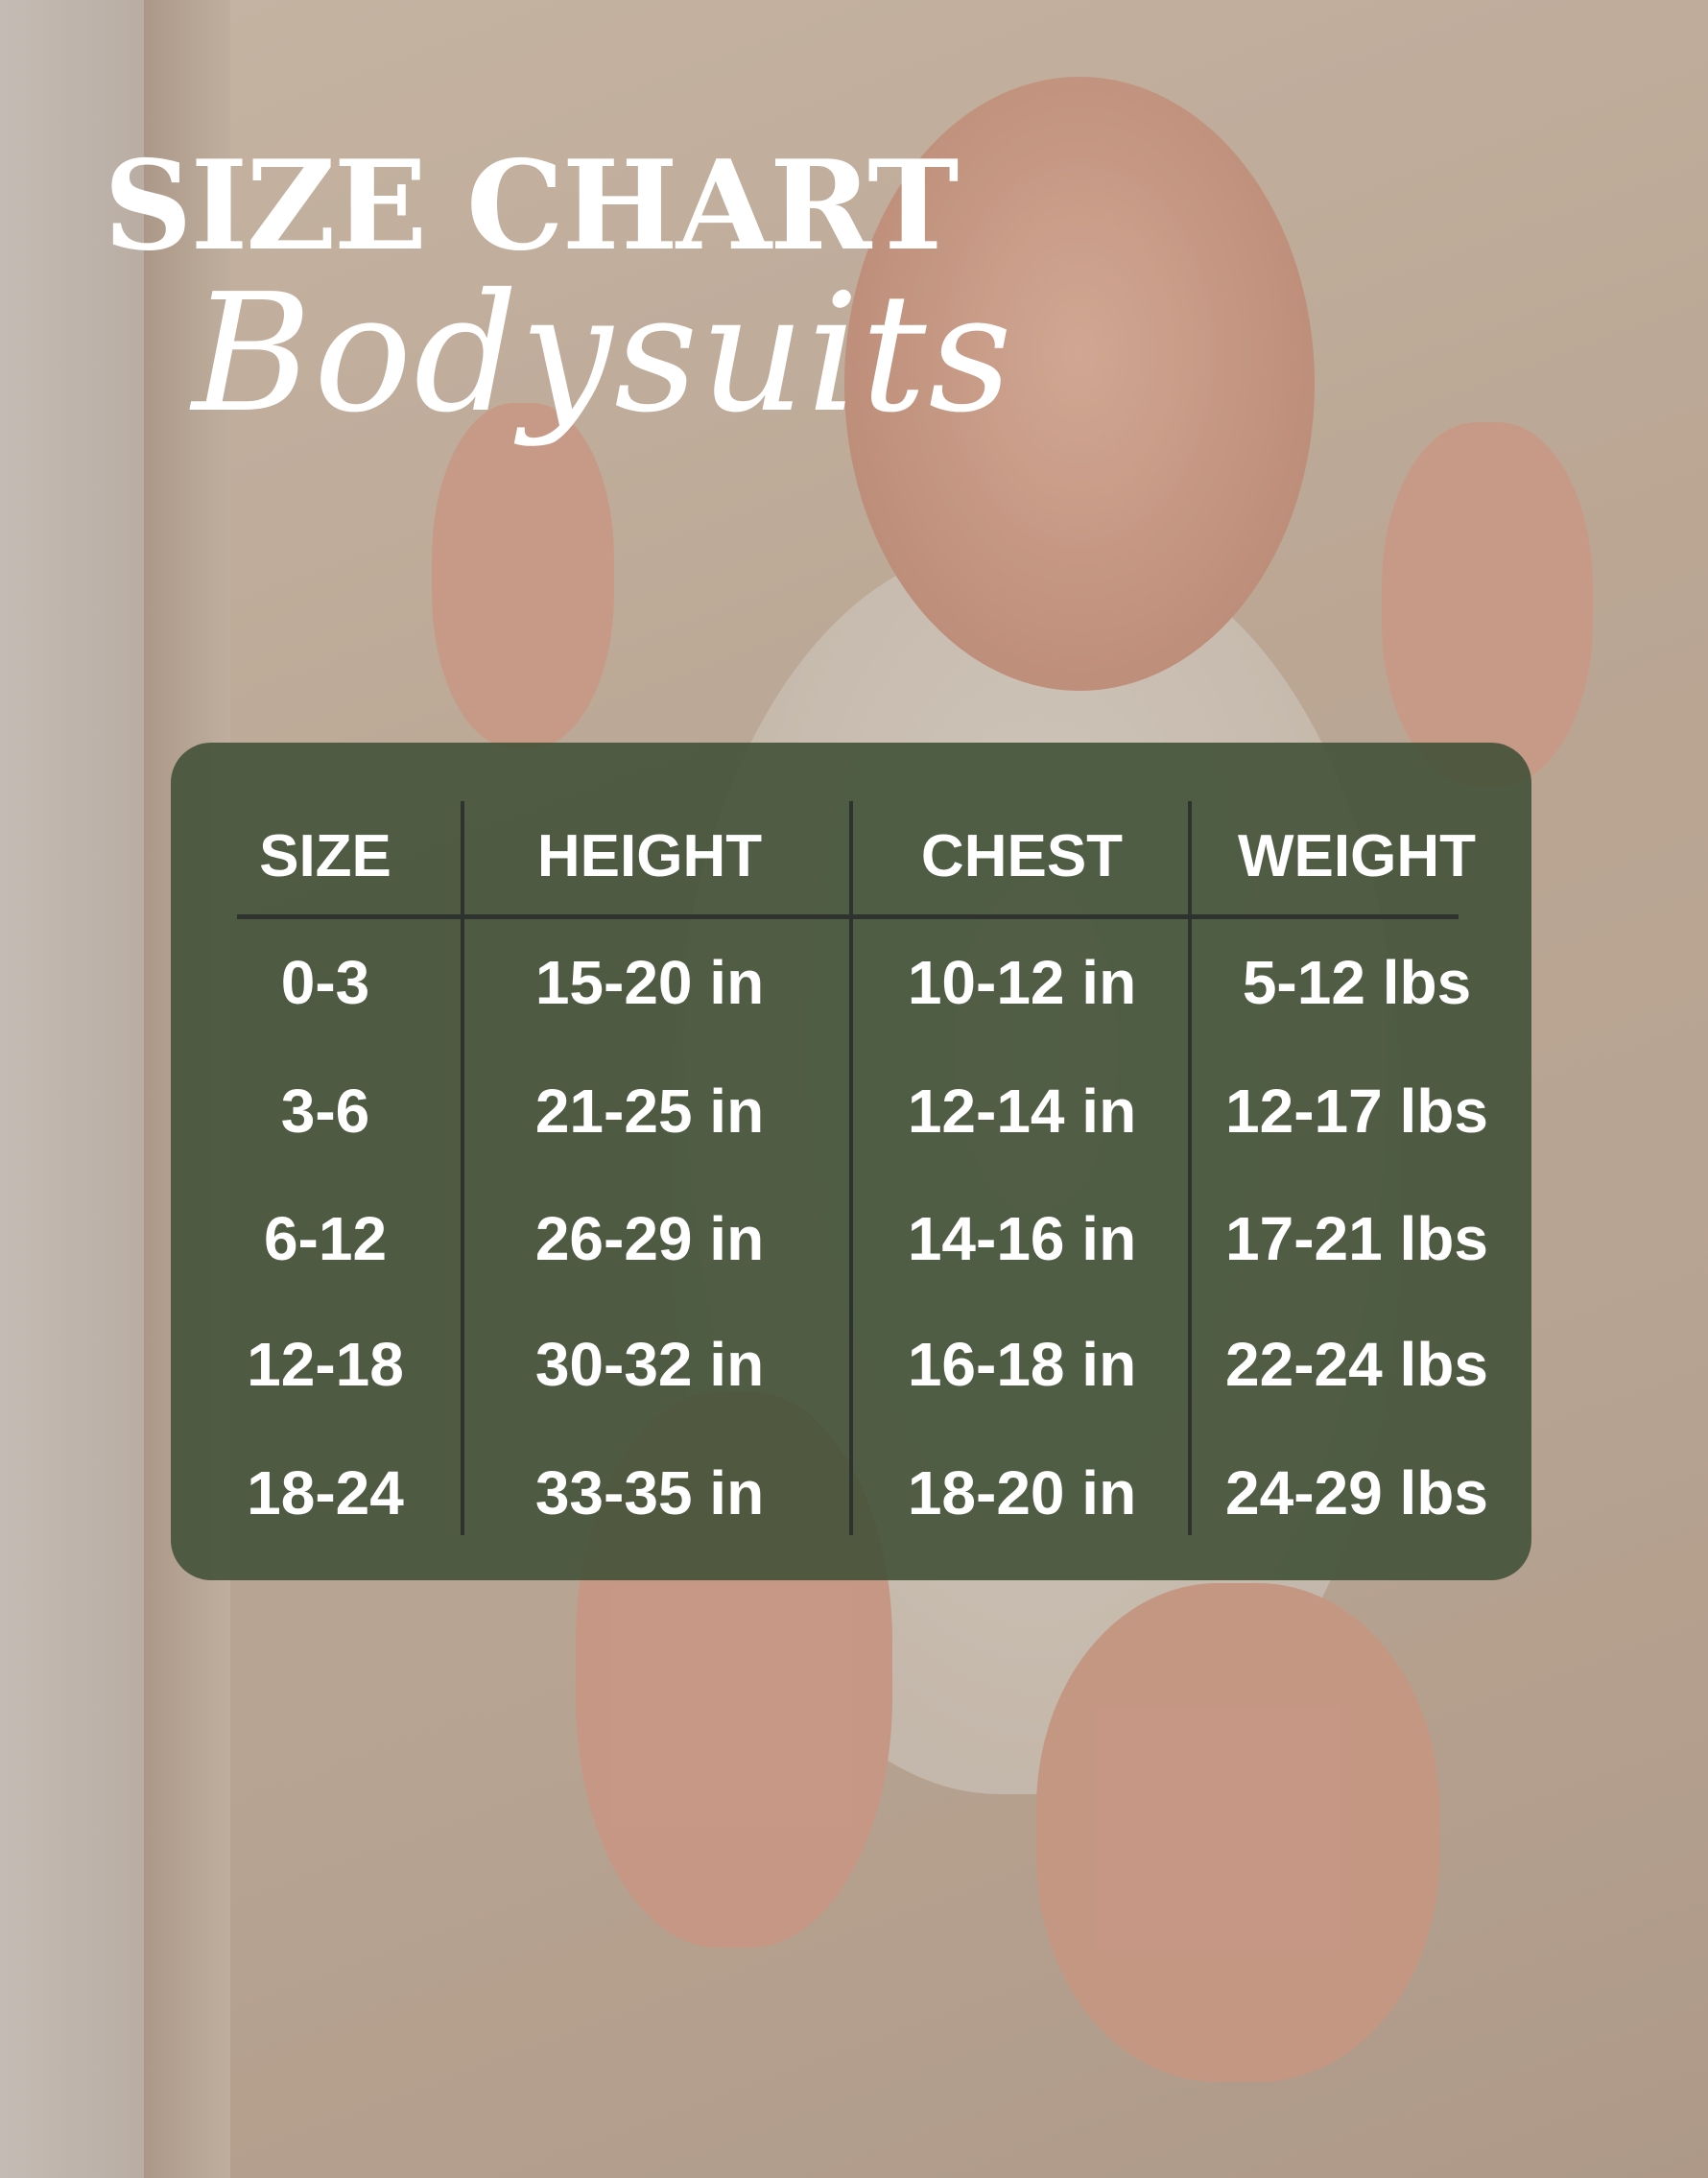 Image resolution: width=1708 pixels, height=2178 pixels. Describe the element at coordinates (1022, 1111) in the screenshot. I see `table-cell-chest: 12-14 in` at that location.